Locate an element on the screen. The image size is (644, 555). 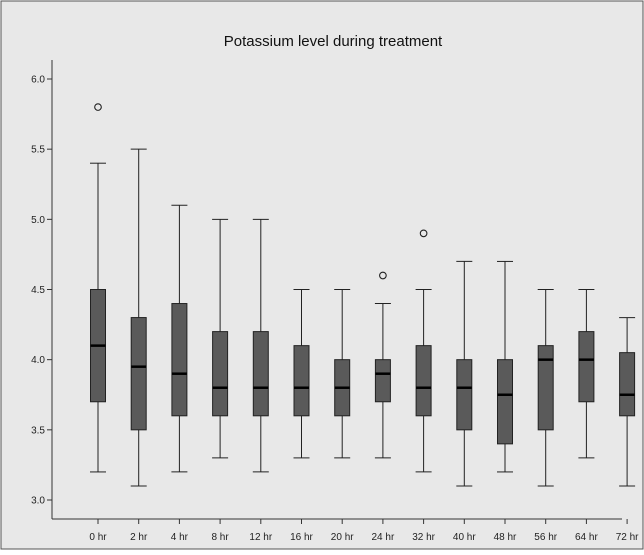
x-tick-label: 16 hr is located at coordinates (301, 537).